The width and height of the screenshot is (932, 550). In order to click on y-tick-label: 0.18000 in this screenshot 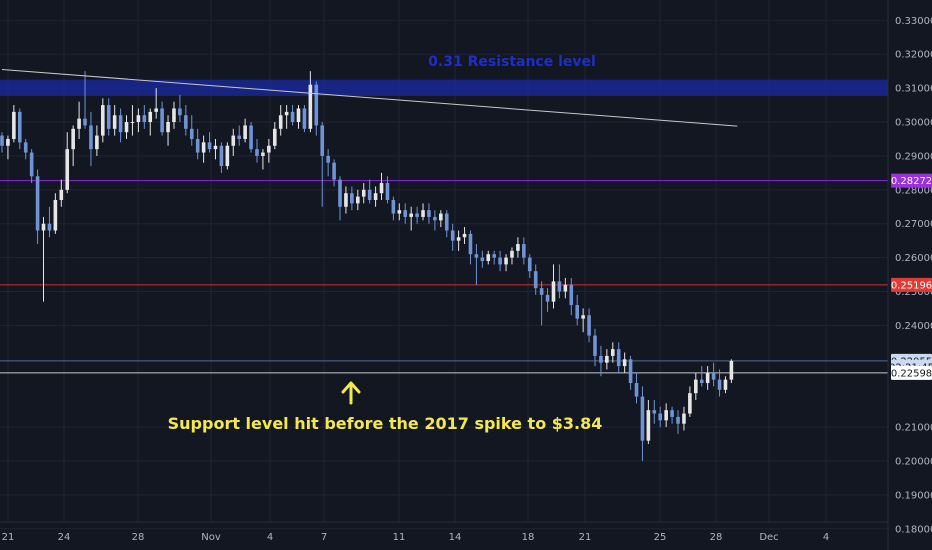, I will do `click(913, 529)`.